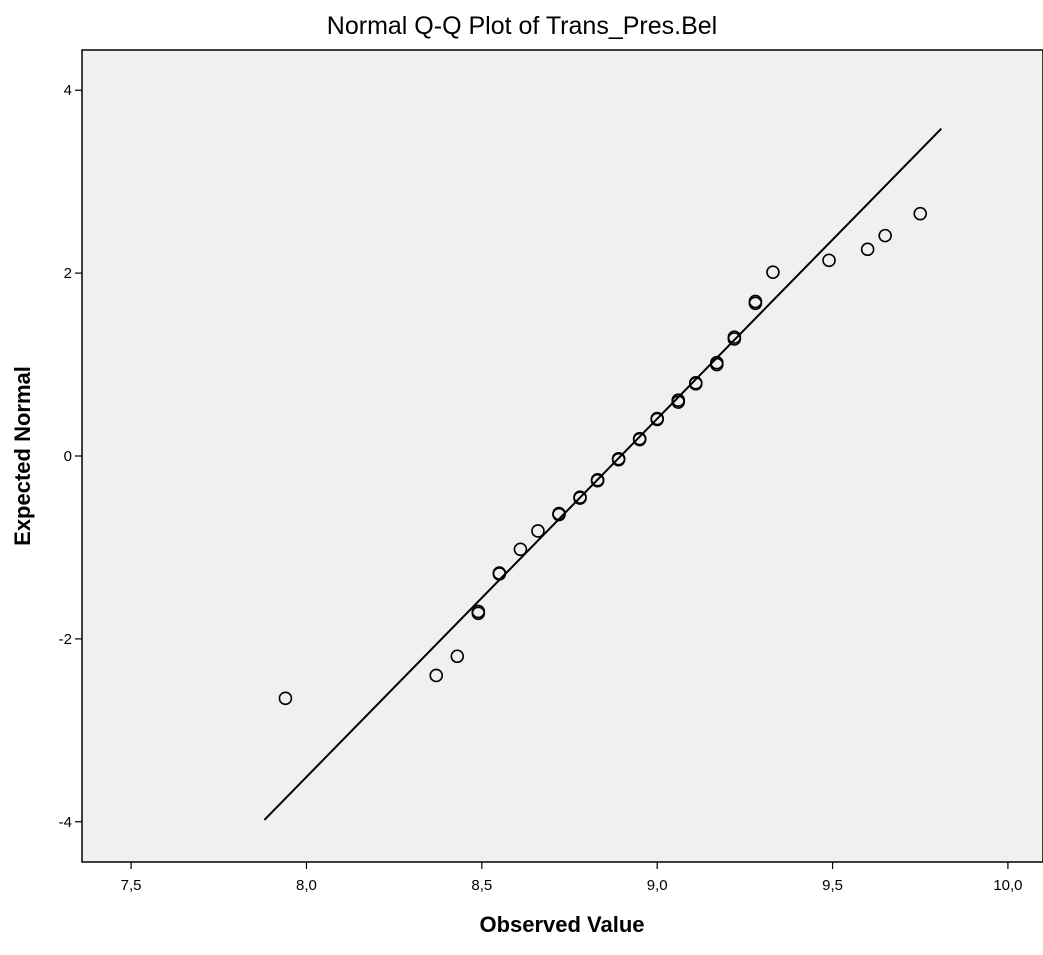 This screenshot has height=955, width=1043. I want to click on y-axis-ticks: 4 2 0 -2 -4, so click(70, 456).